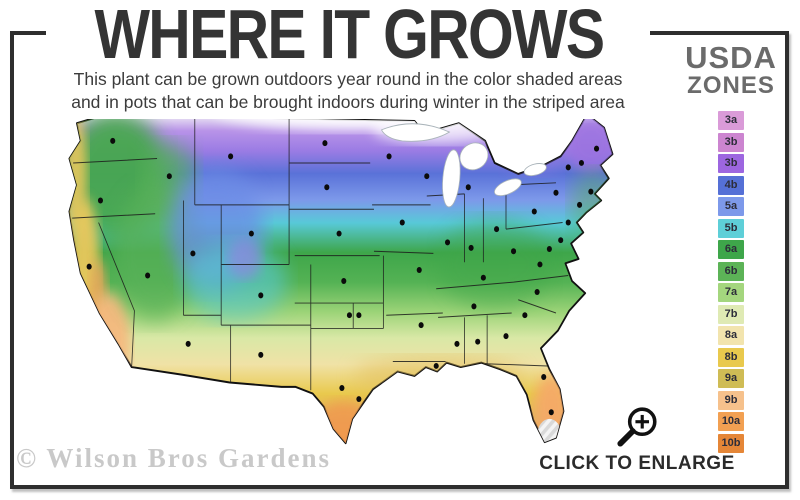  Describe the element at coordinates (731, 121) in the screenshot. I see `zone-chip-3a: 3a` at that location.